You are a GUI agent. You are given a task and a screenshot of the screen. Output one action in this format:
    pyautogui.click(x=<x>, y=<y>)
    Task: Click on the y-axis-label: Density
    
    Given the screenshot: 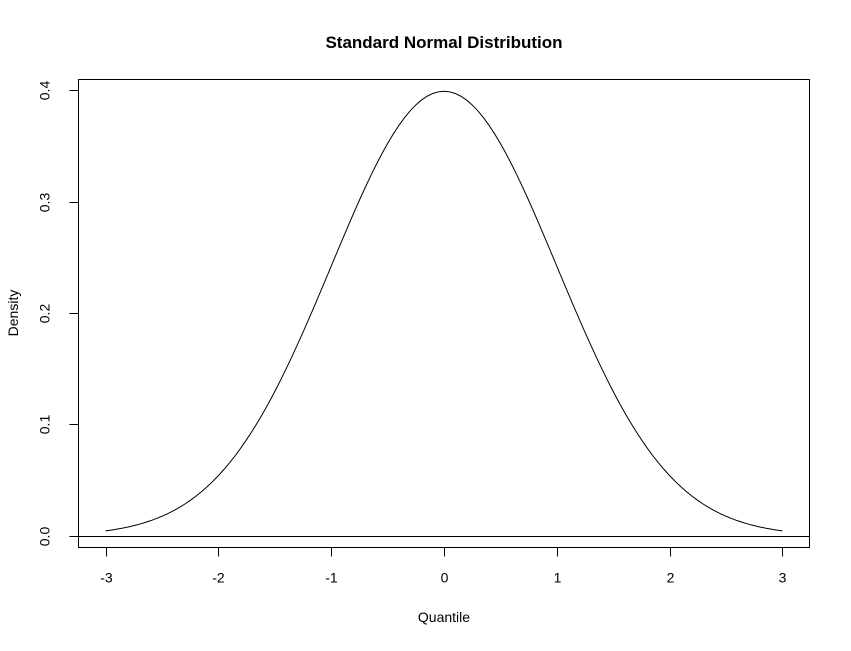 What is the action you would take?
    pyautogui.click(x=13, y=313)
    